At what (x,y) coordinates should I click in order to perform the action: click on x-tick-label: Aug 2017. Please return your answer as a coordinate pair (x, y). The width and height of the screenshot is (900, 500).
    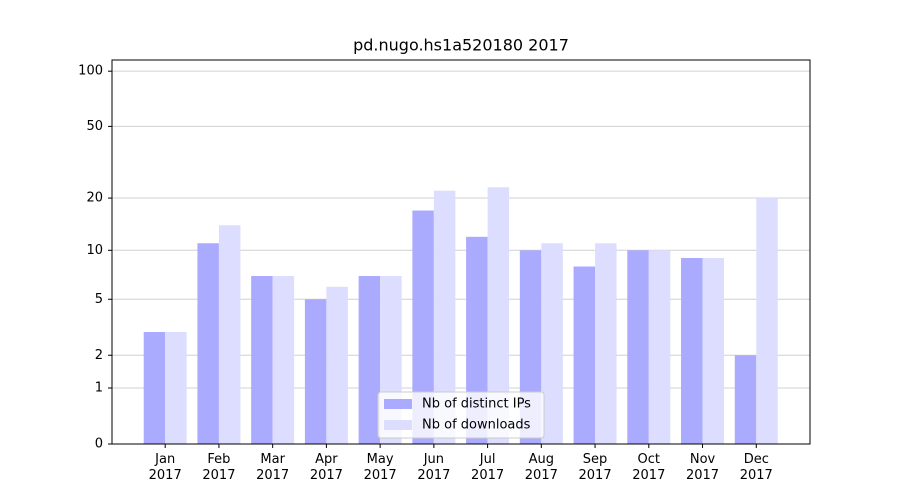
    Looking at the image, I should click on (541, 467).